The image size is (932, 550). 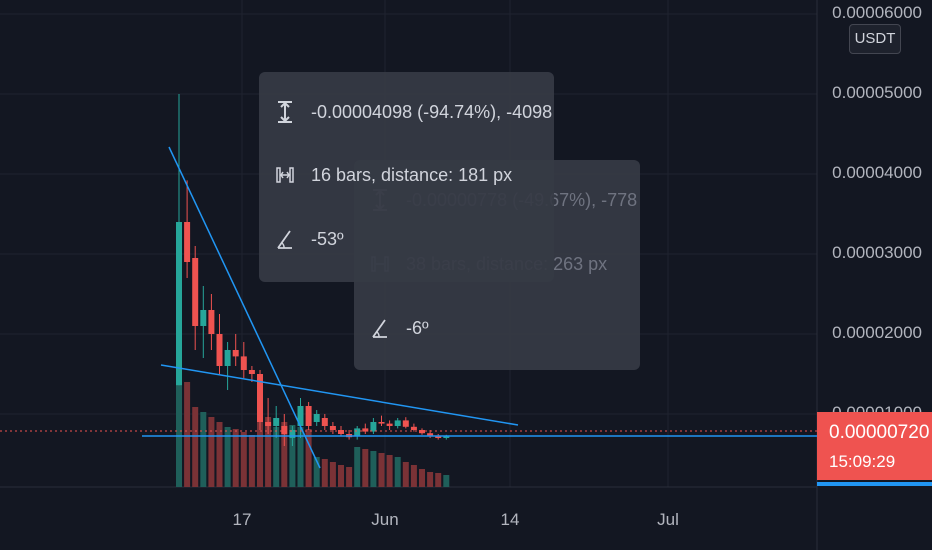 I want to click on time-tick-label: 17, so click(x=242, y=519).